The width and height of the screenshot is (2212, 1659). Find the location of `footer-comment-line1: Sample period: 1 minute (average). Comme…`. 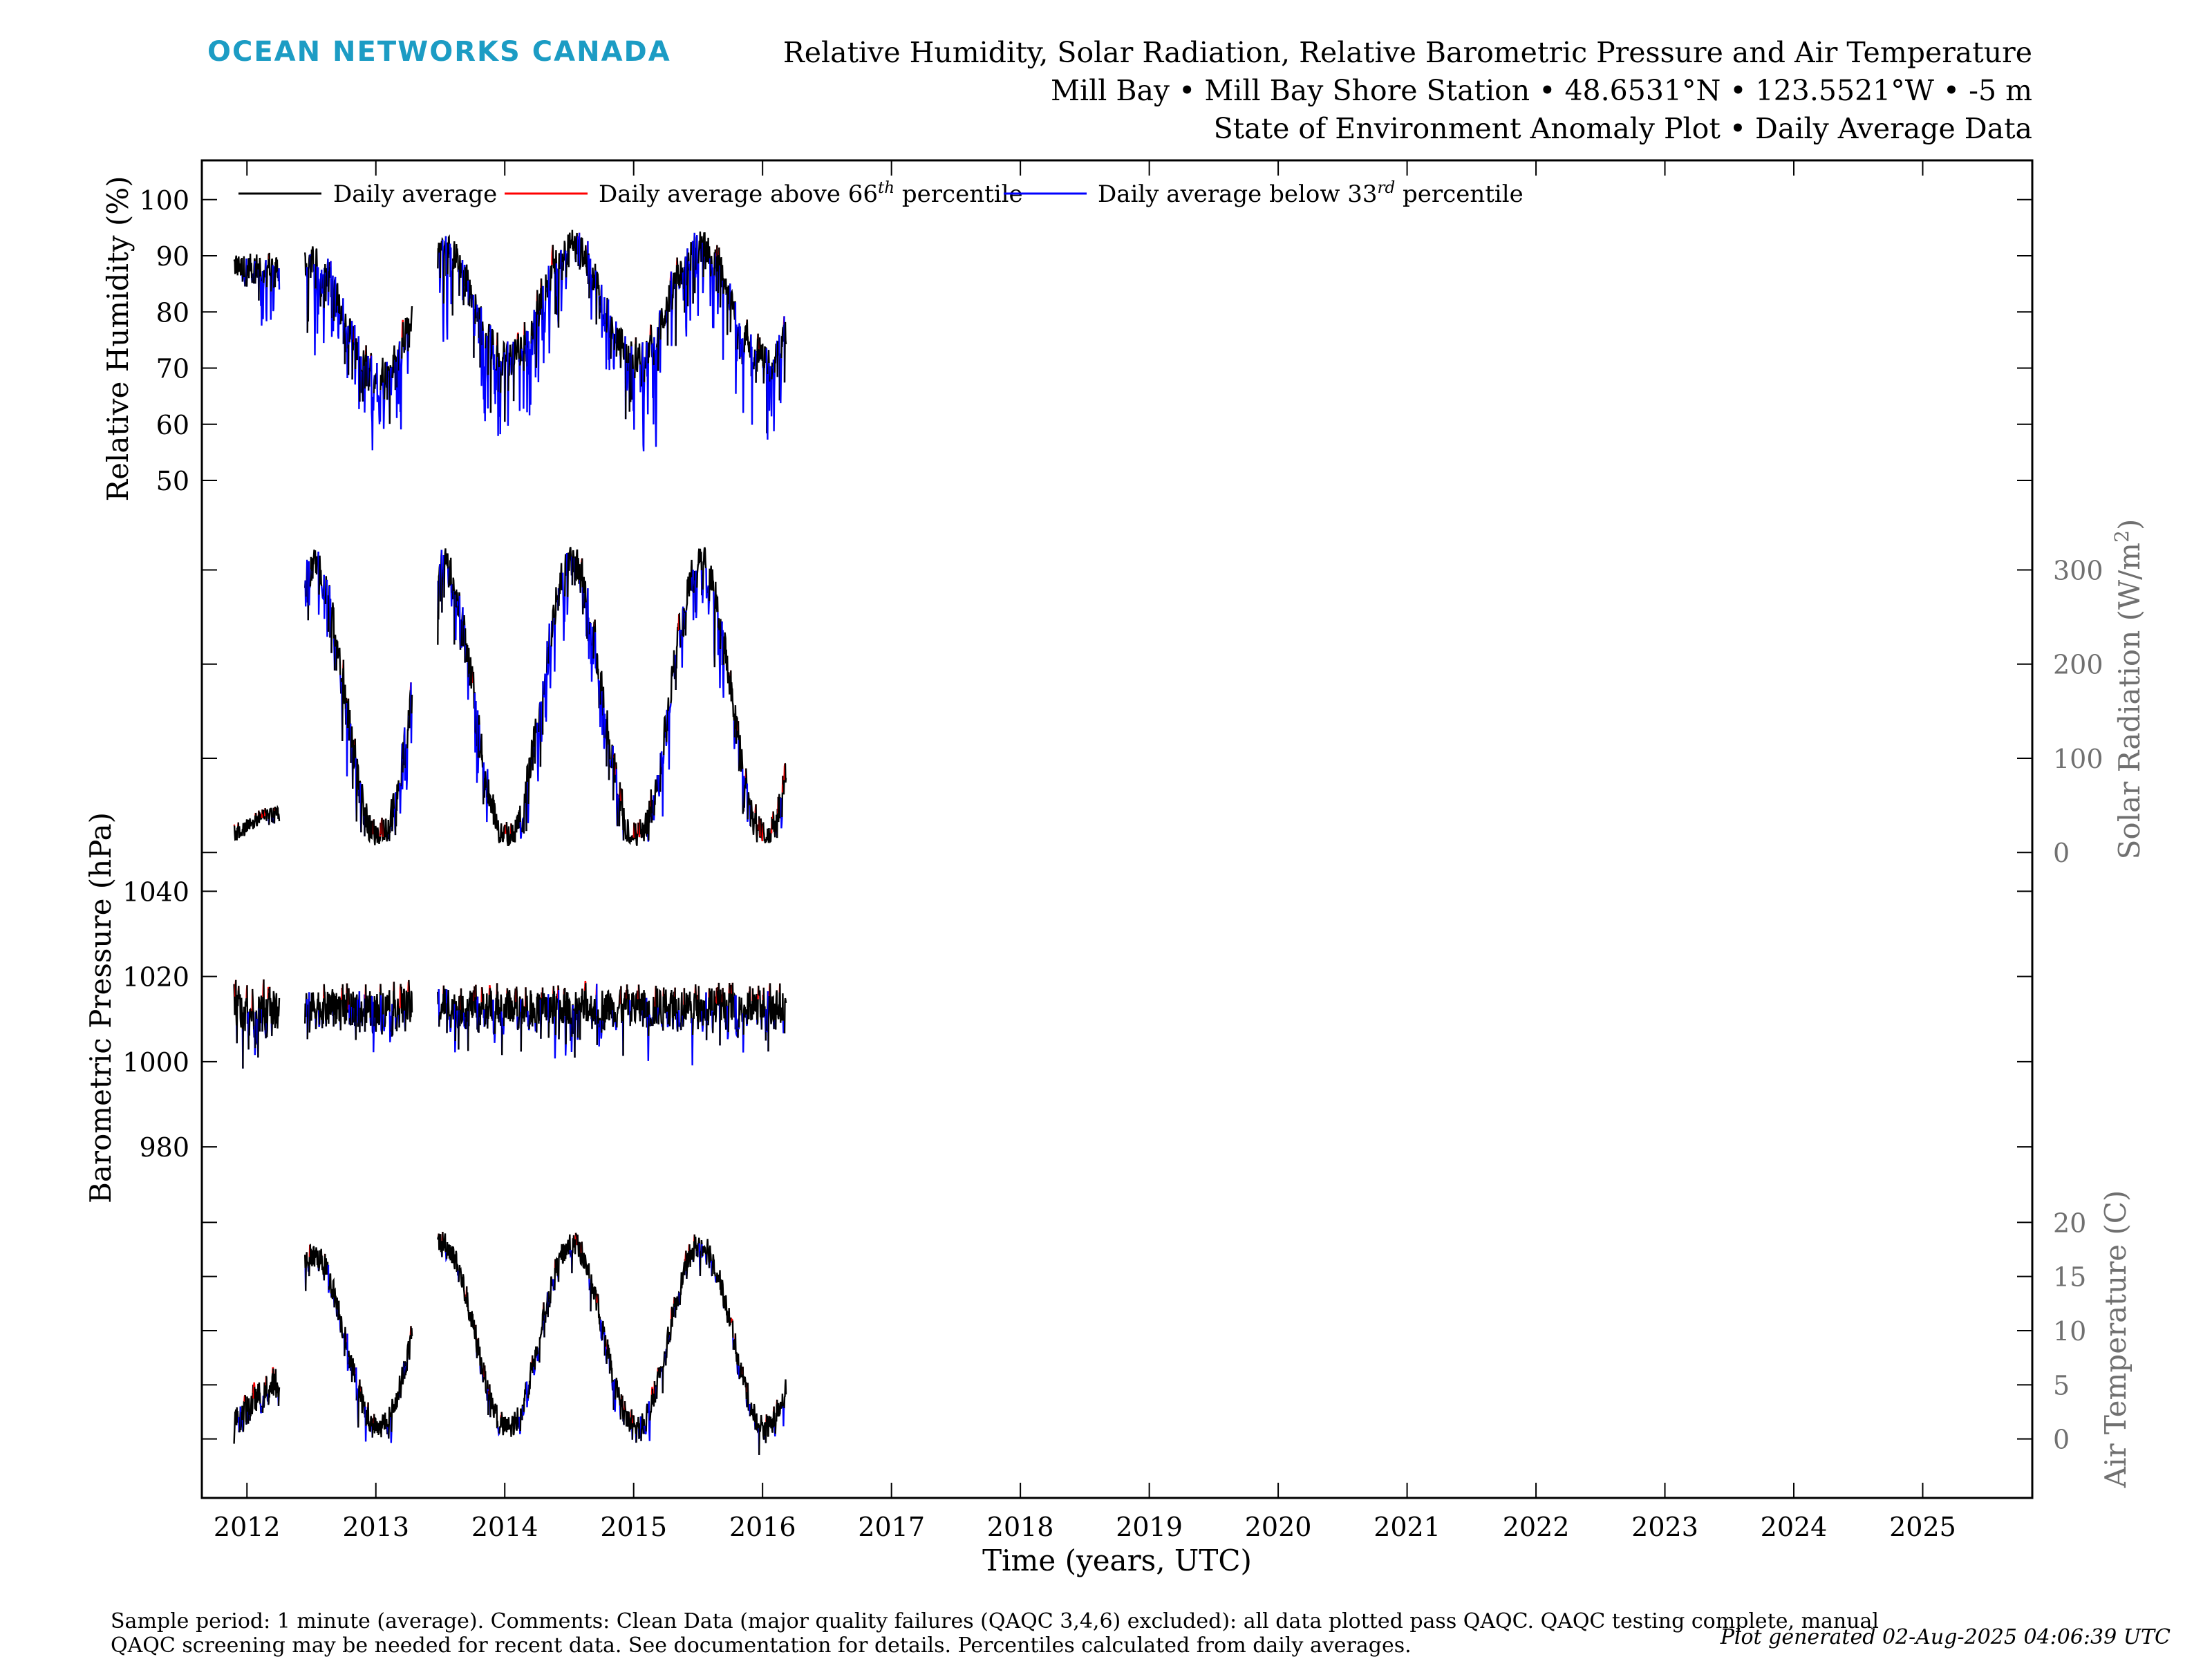

footer-comment-line1: Sample period: 1 minute (average). Comme… is located at coordinates (995, 1621).